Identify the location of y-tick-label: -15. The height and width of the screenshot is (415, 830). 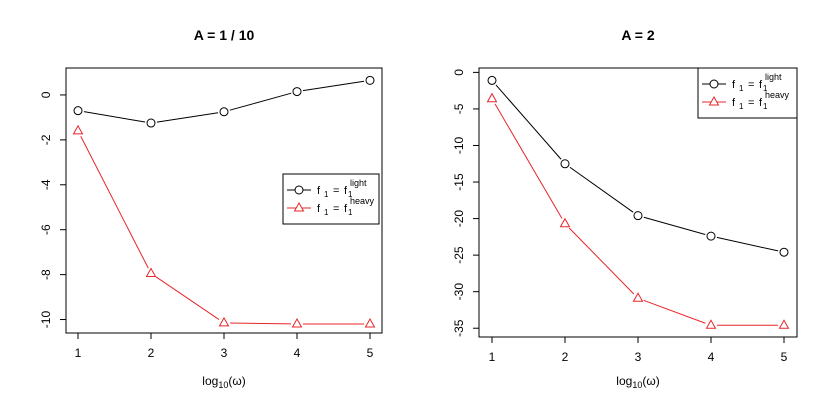
(459, 182).